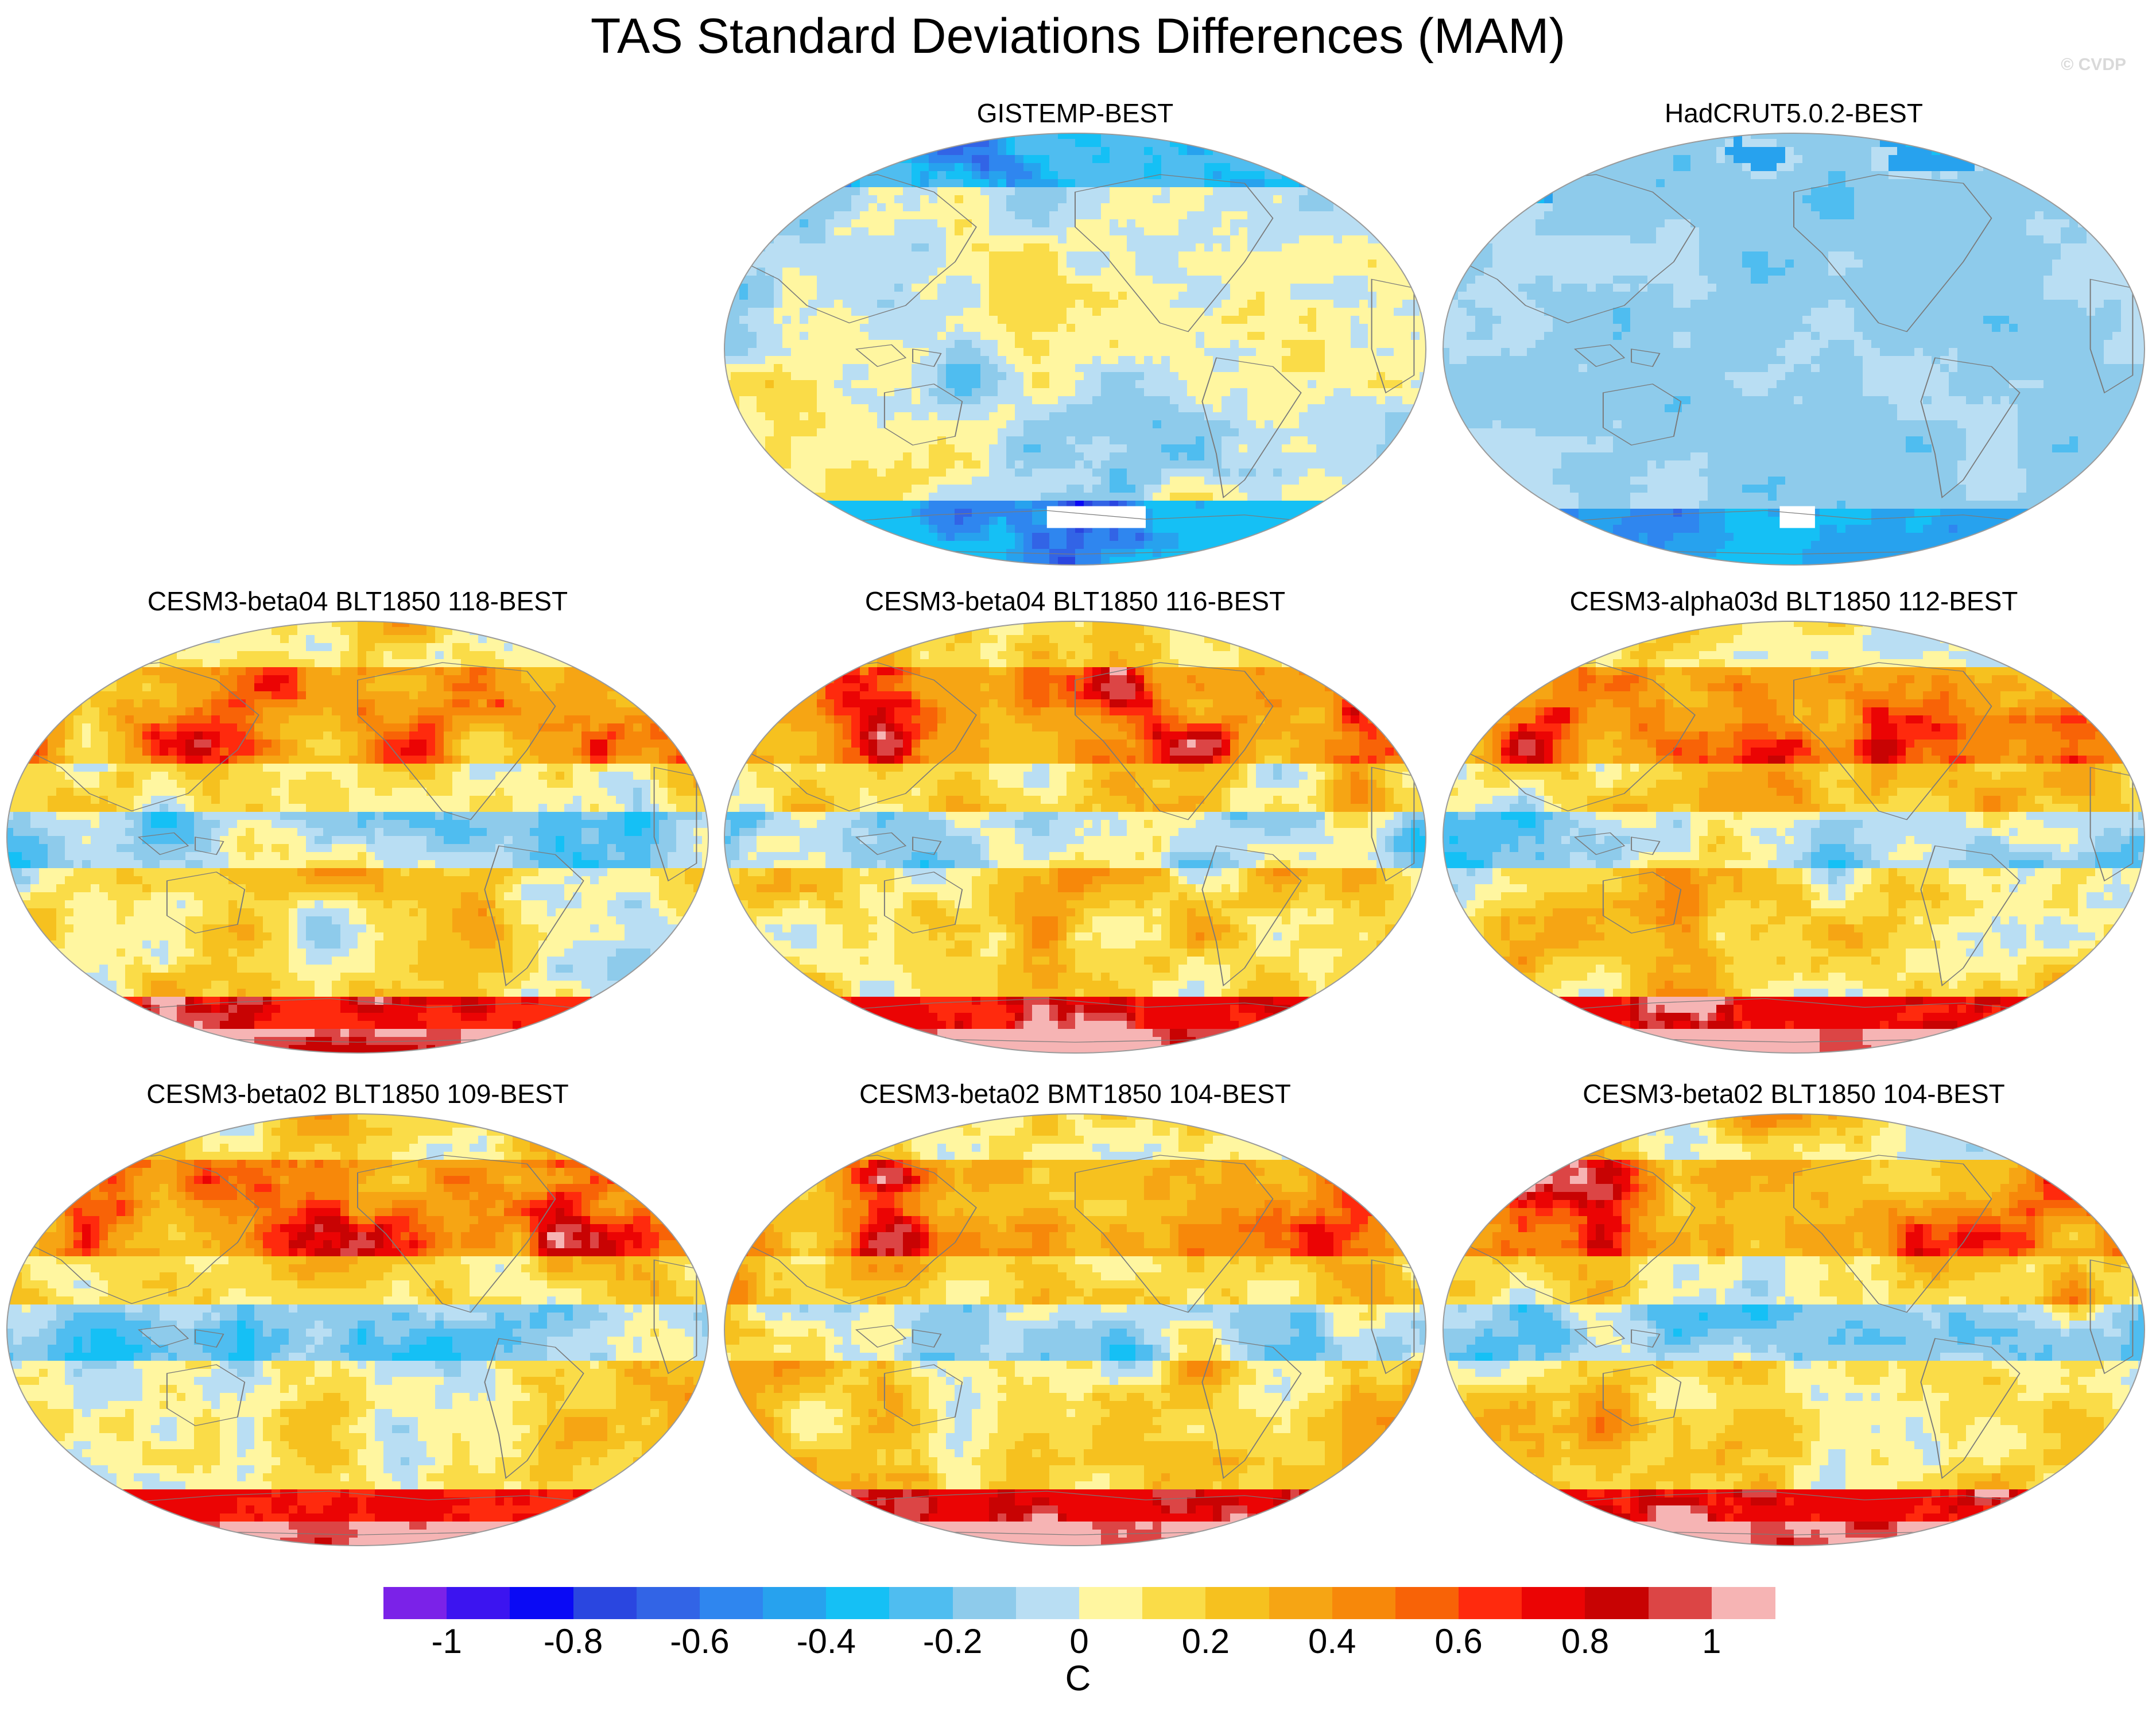 Image resolution: width=2156 pixels, height=1711 pixels. I want to click on colorbar-tick-labels: -1 -0.8 -0.6 -0.4 -0.2 0 0.2 0.4 0.6 0.8 1, so click(1078, 1644).